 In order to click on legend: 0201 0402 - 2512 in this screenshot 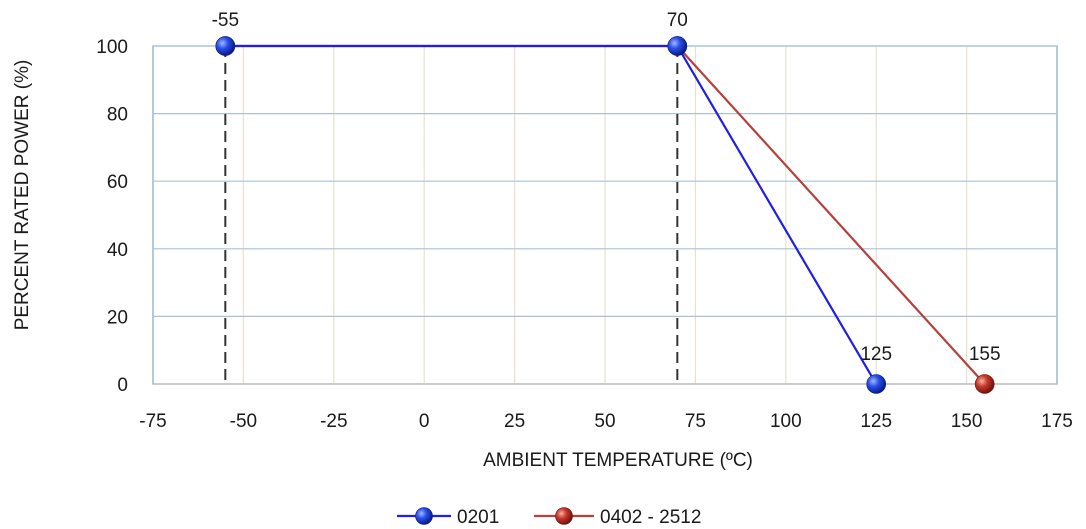, I will do `click(549, 517)`.